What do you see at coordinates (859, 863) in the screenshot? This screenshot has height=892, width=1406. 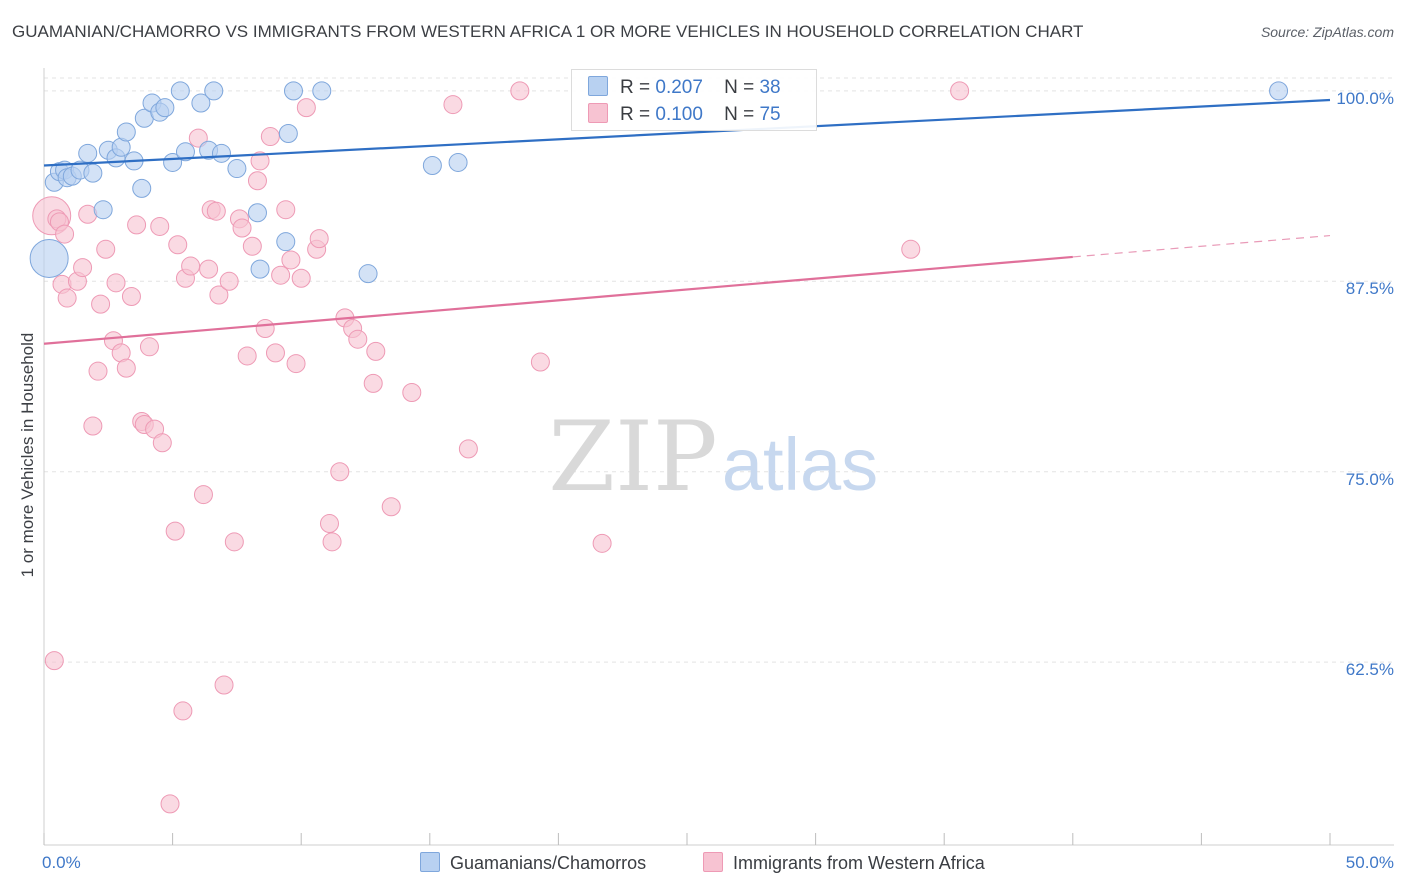 I see `series-legend-pink-label: Immigrants from Western Africa` at bounding box center [859, 863].